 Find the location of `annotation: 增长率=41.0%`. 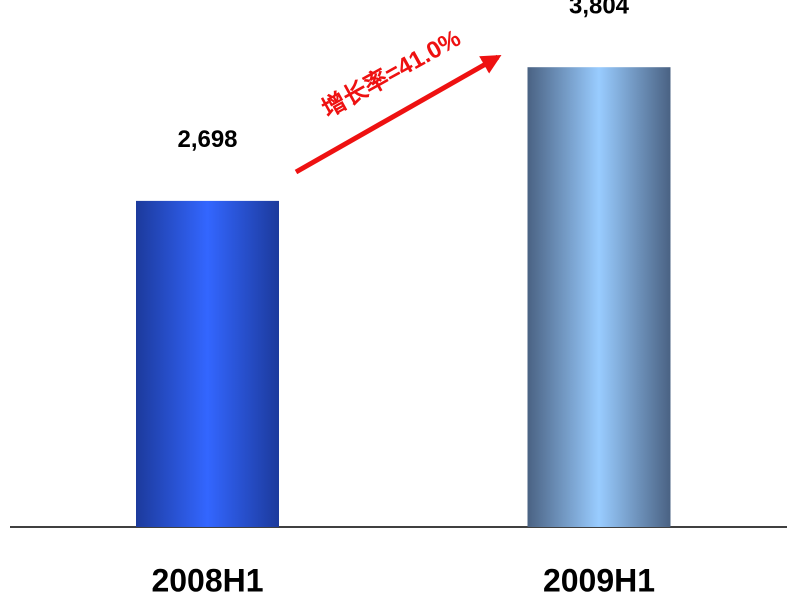

annotation: 增长率=41.0% is located at coordinates (391, 73).